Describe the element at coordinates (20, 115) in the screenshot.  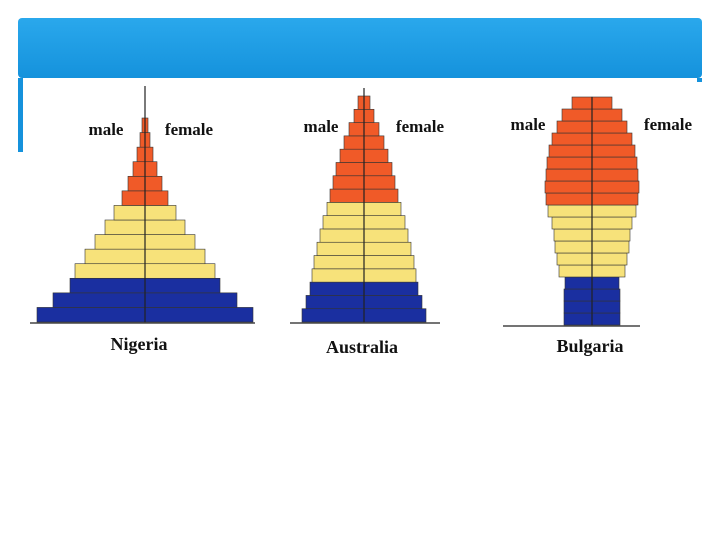
I see `header-accent` at that location.